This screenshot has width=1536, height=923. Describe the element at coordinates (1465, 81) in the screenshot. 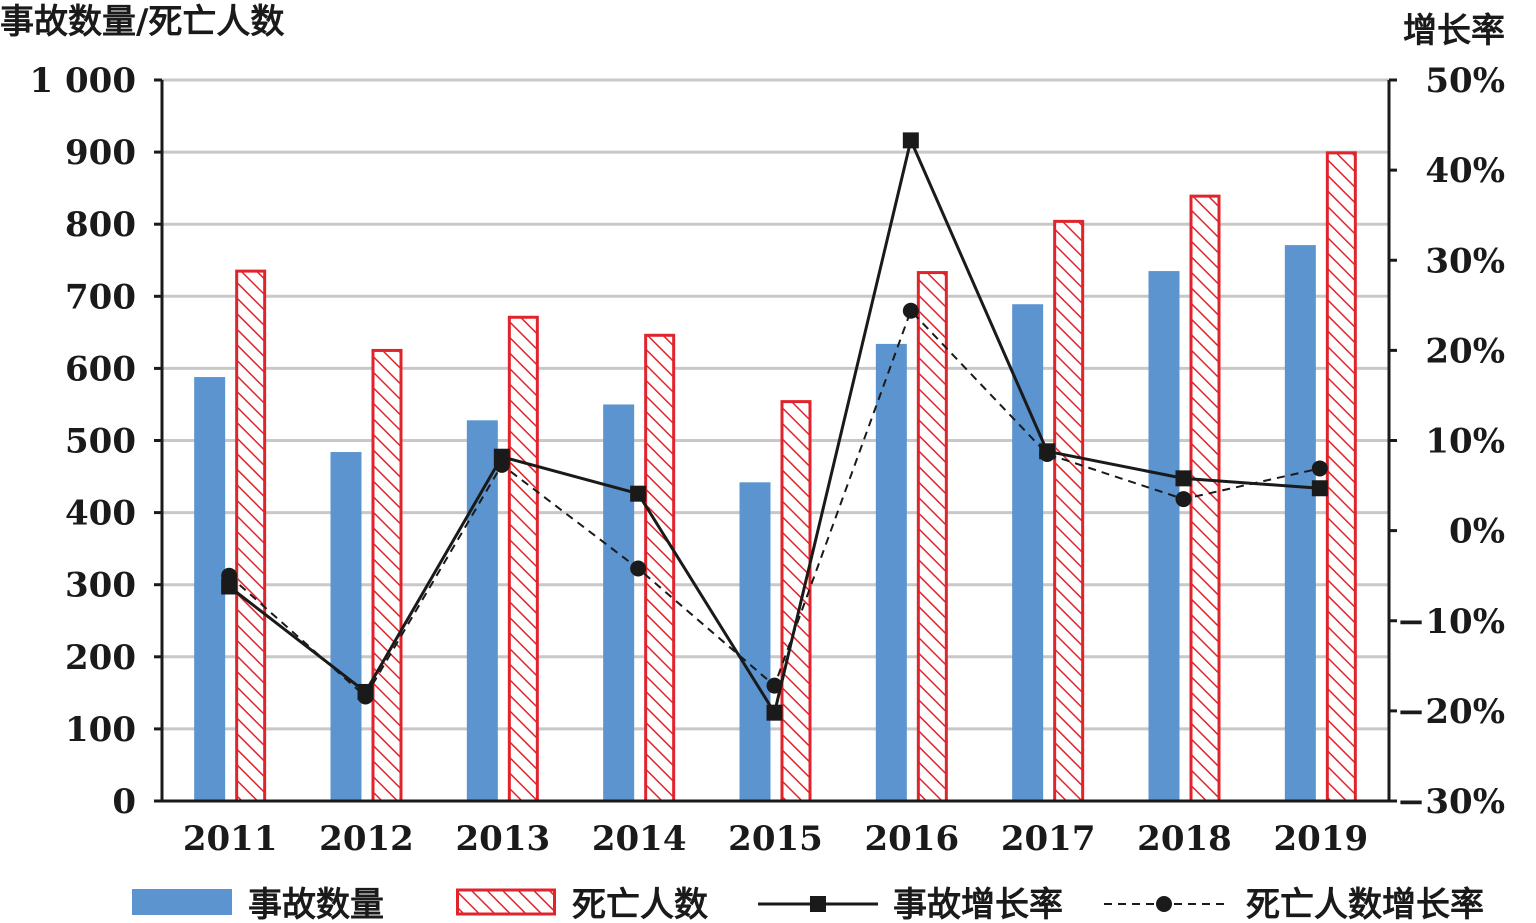

I see `right-y-tick-label: 50%` at that location.